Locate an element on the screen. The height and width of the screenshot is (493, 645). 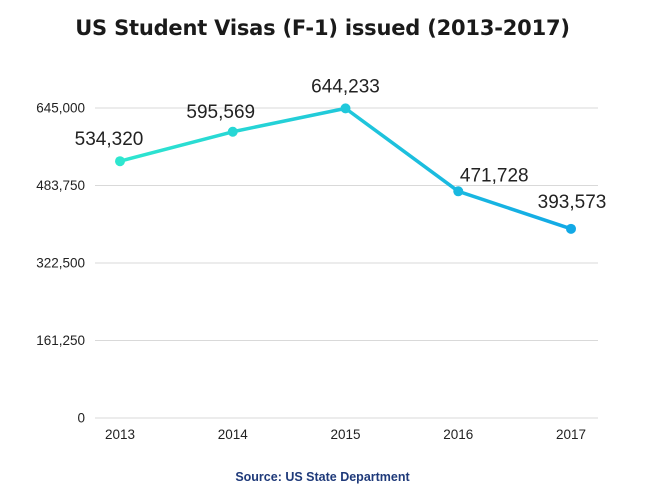
x-axis-tick-labels: 2013 2014 2015 2016 2017 is located at coordinates (345, 434).